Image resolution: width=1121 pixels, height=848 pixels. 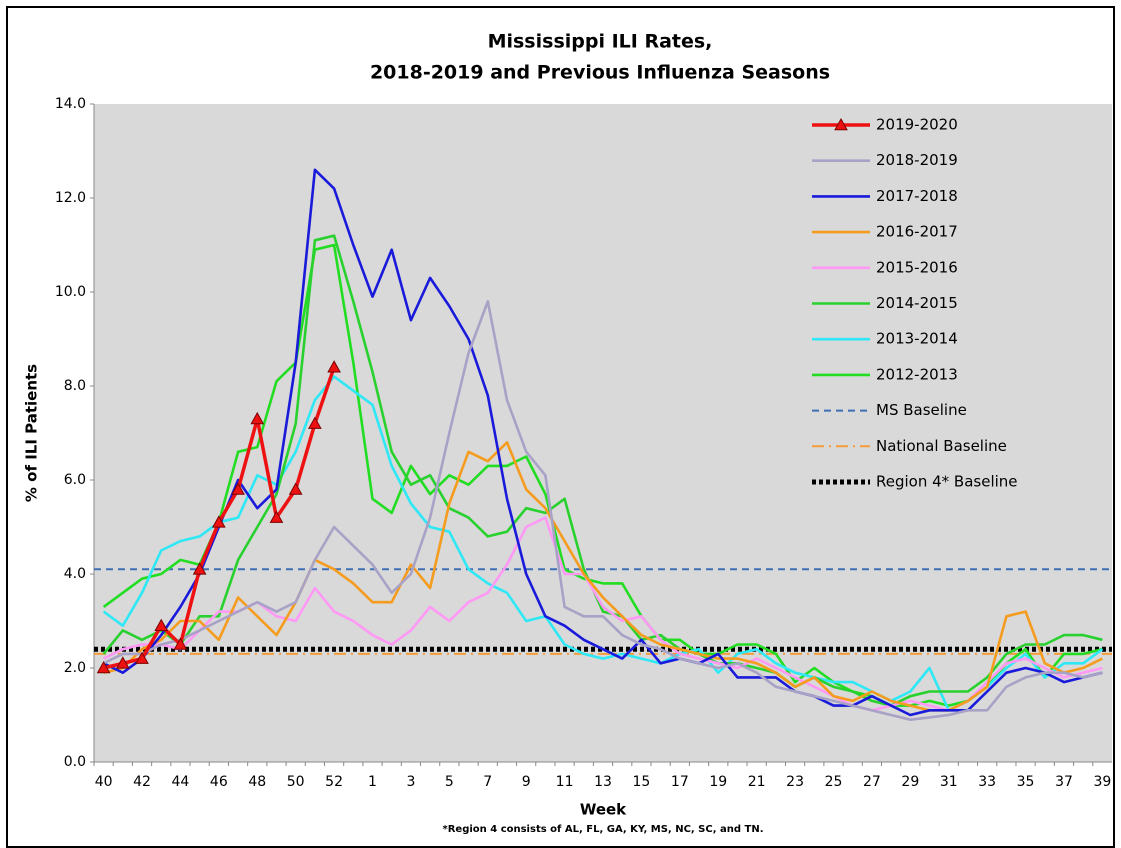 I want to click on y-tick-label: 8.0, so click(x=75, y=386).